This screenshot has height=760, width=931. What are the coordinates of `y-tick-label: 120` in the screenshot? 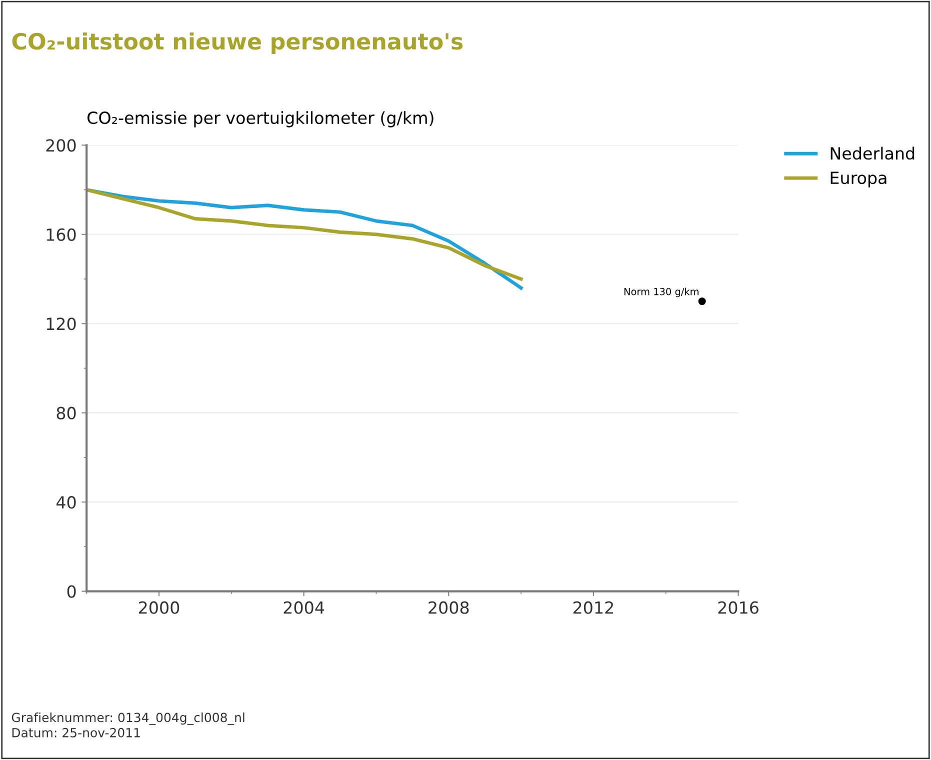 It's located at (61, 324).